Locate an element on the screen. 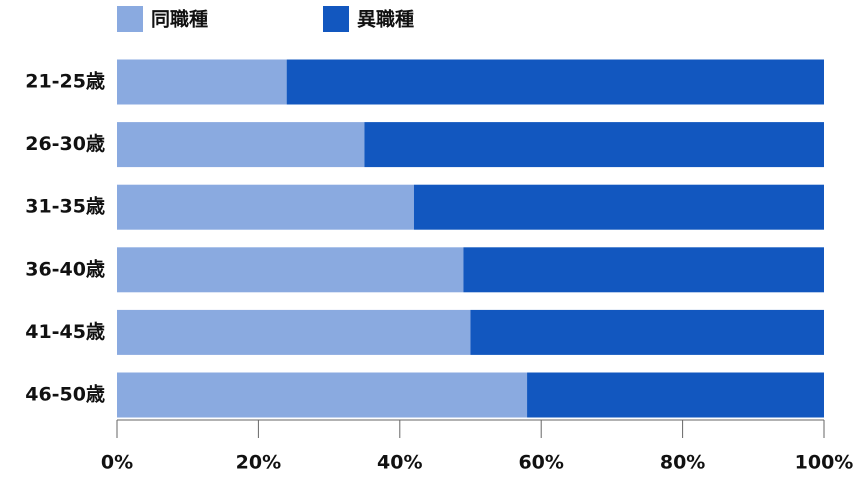 This screenshot has width=861, height=478. x-tick-label: 20% is located at coordinates (258, 463).